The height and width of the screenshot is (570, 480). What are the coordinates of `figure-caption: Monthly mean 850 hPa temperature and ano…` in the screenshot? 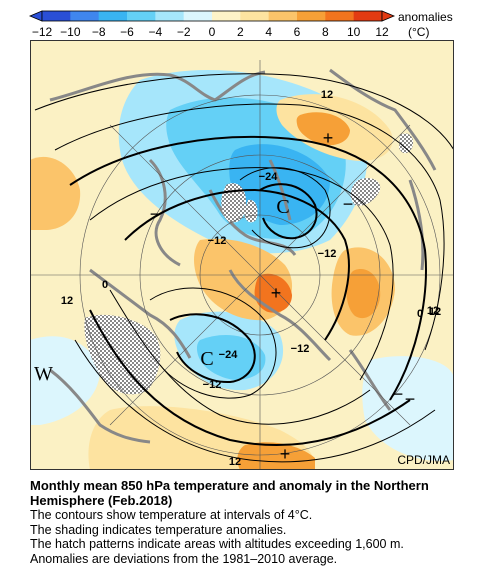 It's located at (250, 522).